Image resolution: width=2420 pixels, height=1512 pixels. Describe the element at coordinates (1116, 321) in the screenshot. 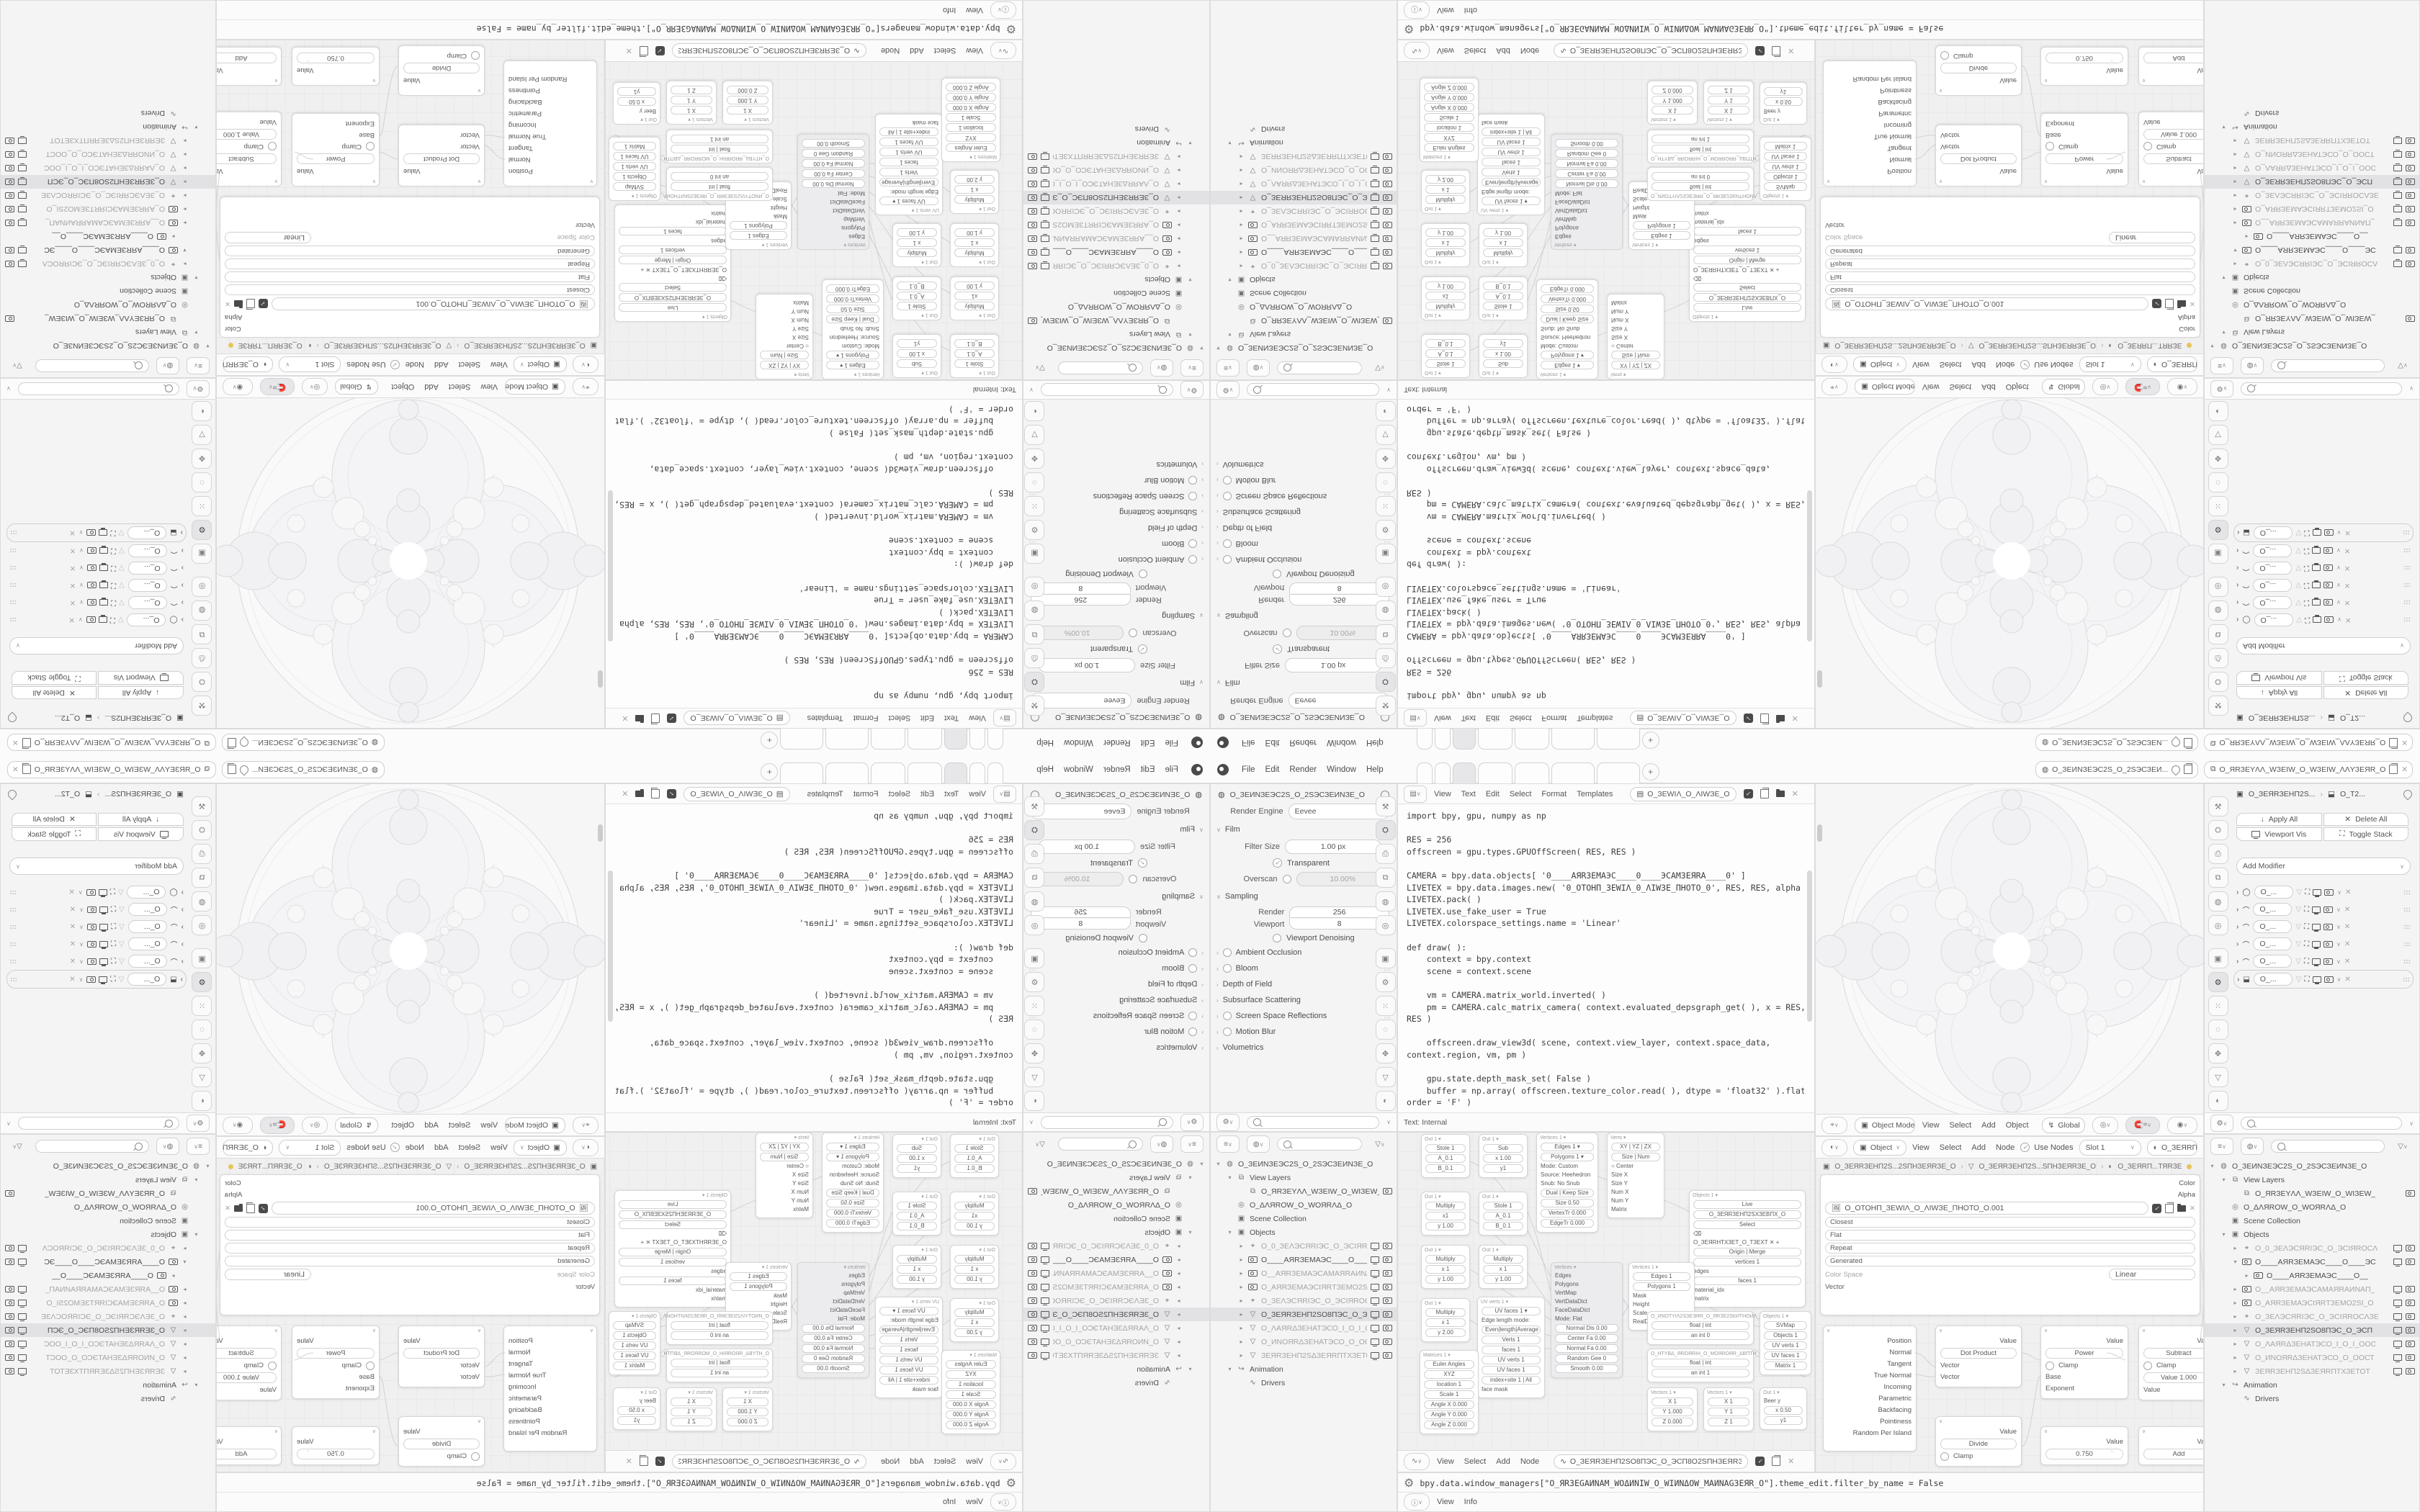

I see `outliner-item: ⧉ O_ЯRЗЕYΛΛ_WЗЕIW_О_WIЗЕW_` at that location.